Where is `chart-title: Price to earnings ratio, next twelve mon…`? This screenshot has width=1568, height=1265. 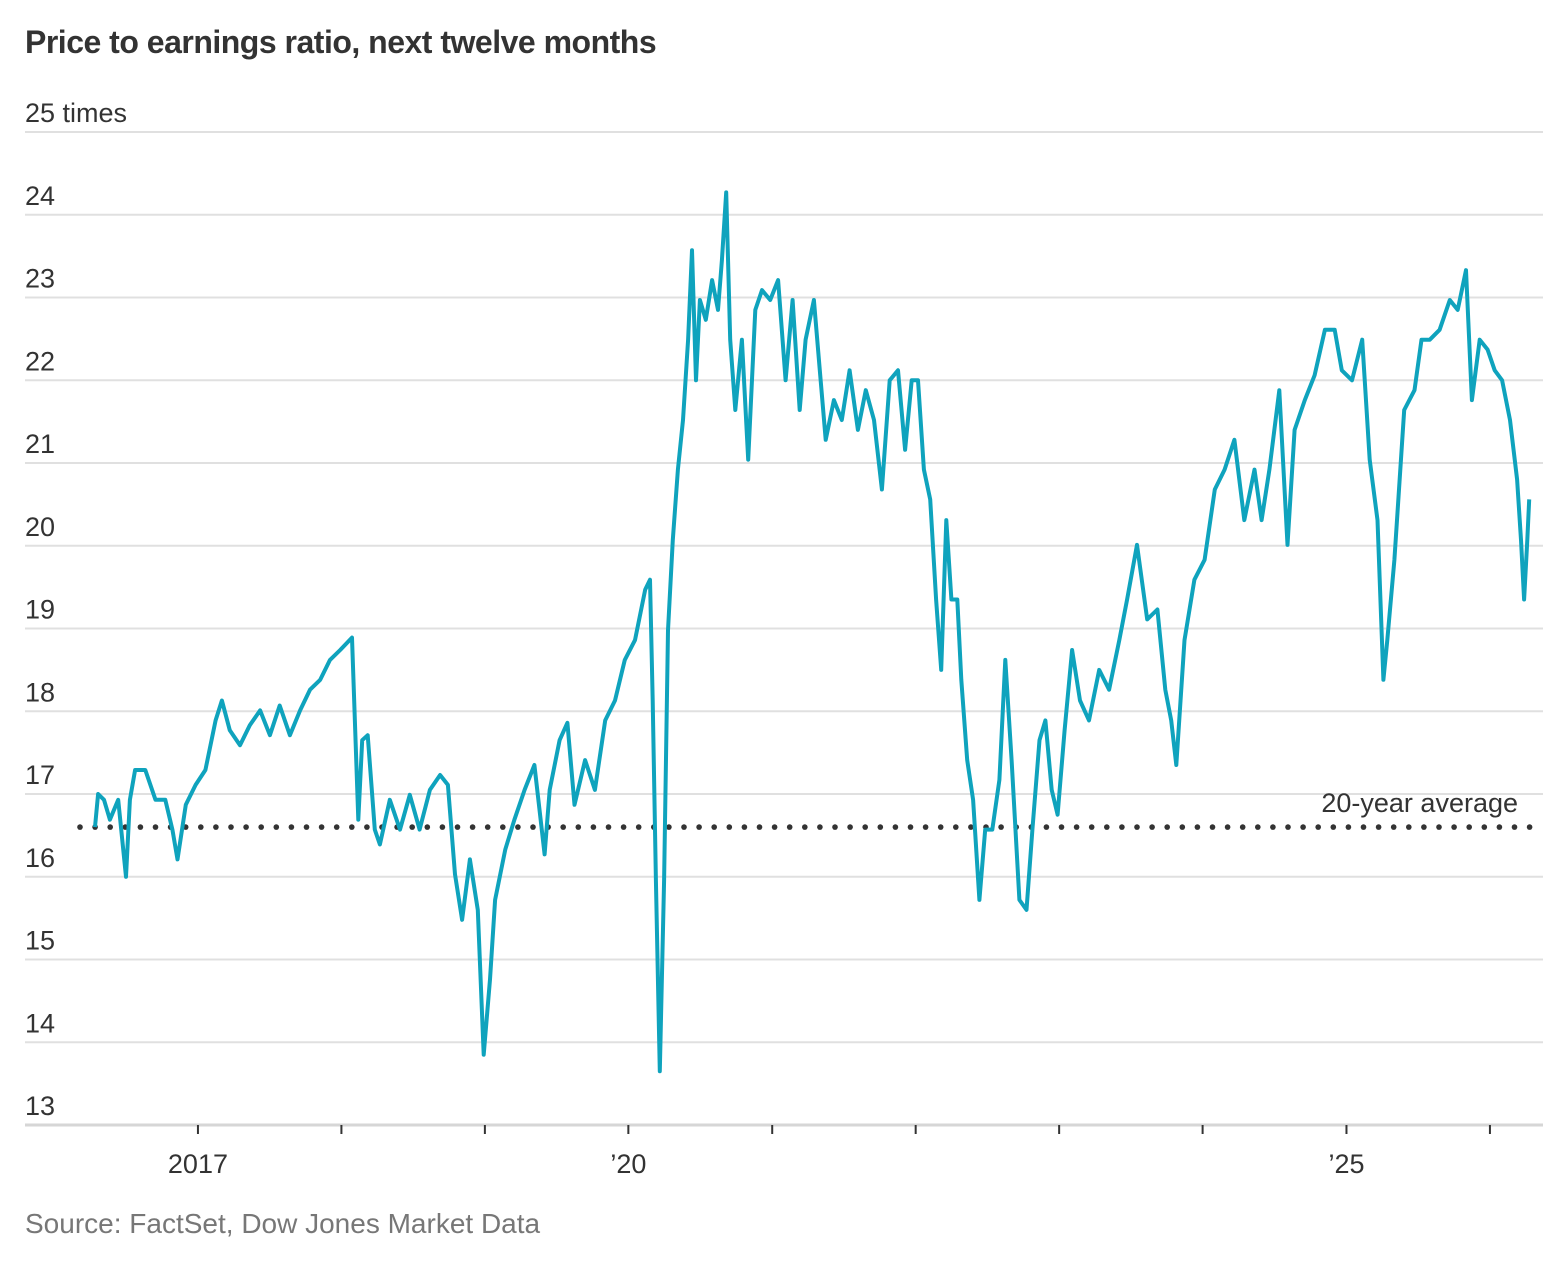
chart-title: Price to earnings ratio, next twelve mon… is located at coordinates (341, 42).